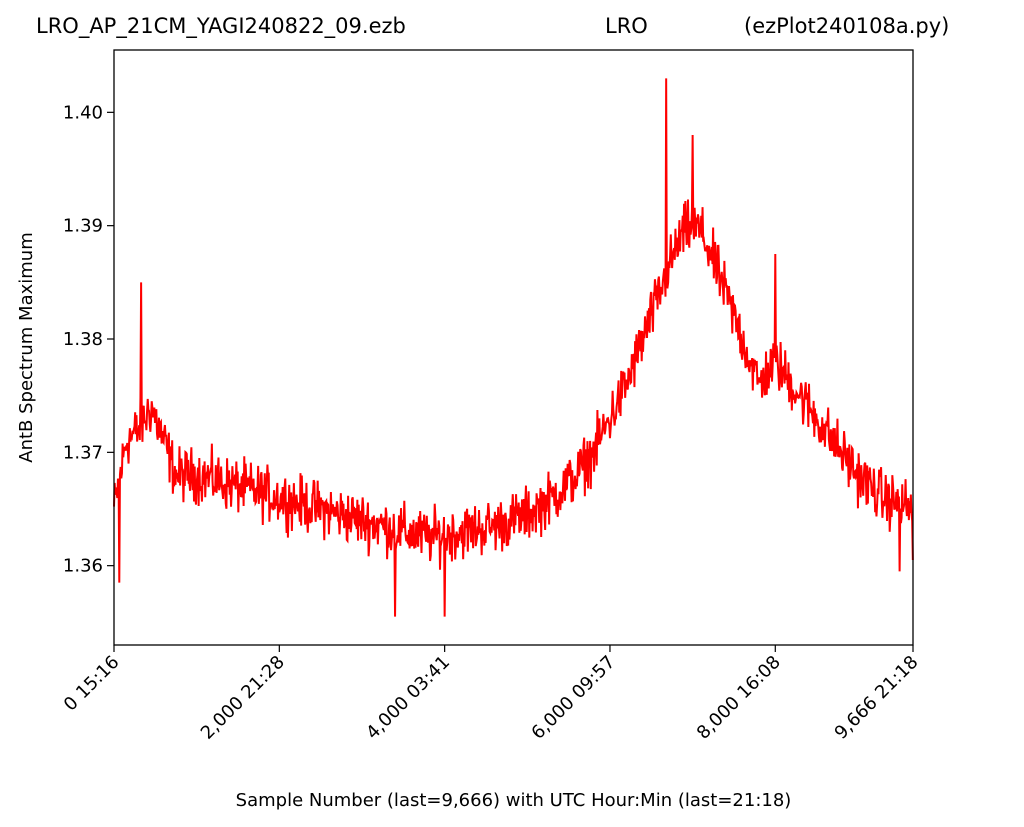 This screenshot has height=827, width=1024. I want to click on chart-title-script: (ezPlot240108a.py), so click(847, 26).